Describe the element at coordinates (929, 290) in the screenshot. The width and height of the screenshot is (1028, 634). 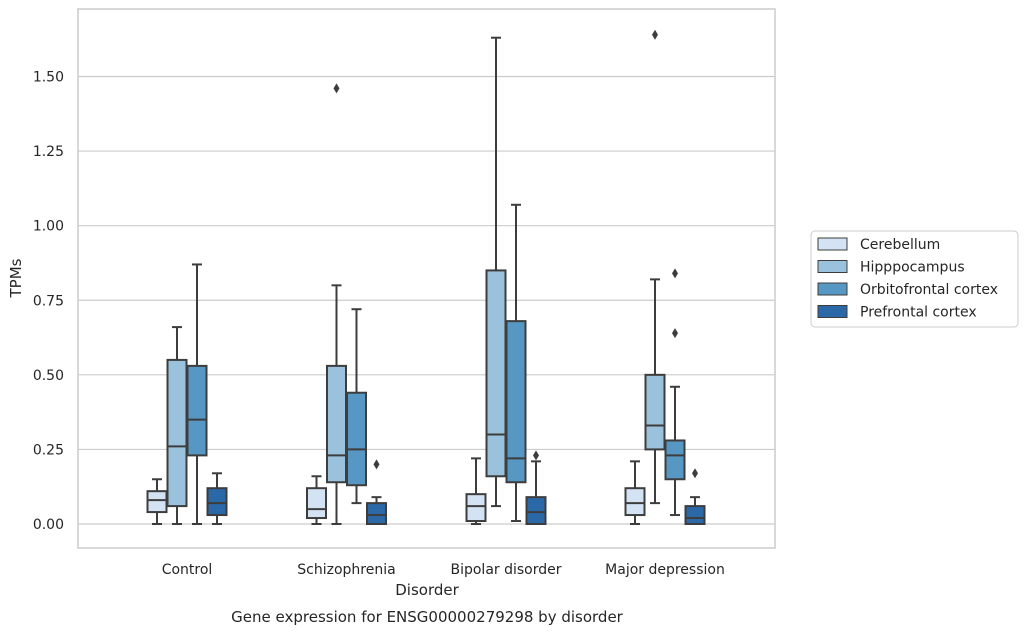
I see `legend-label: Orbitofrontal cortex` at that location.